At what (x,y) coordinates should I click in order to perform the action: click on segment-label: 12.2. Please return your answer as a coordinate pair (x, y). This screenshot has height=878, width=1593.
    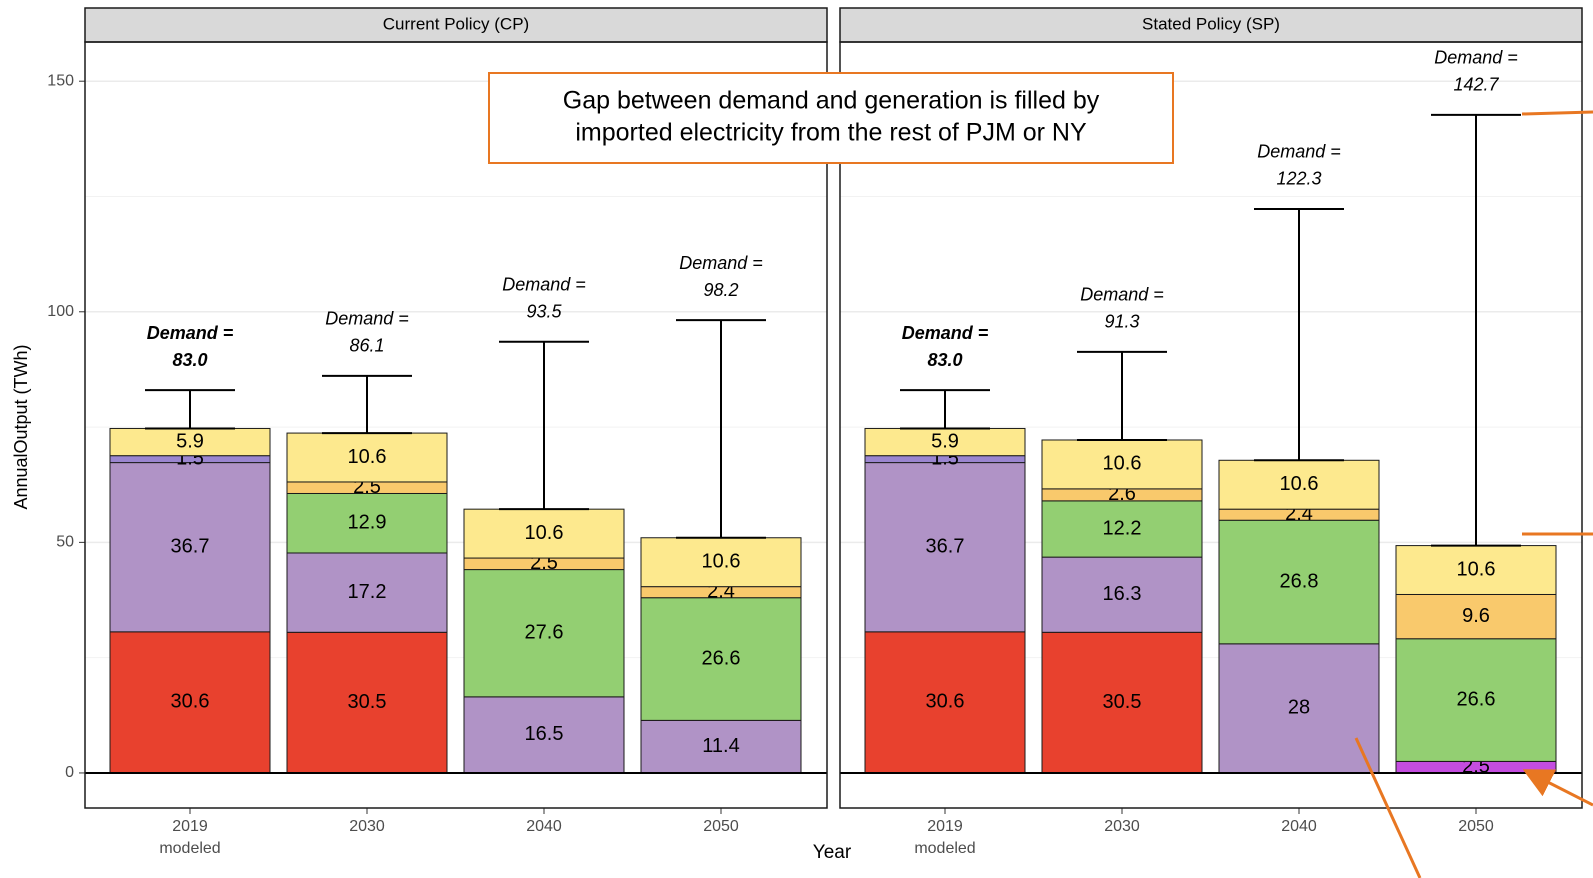
    Looking at the image, I should click on (1122, 528).